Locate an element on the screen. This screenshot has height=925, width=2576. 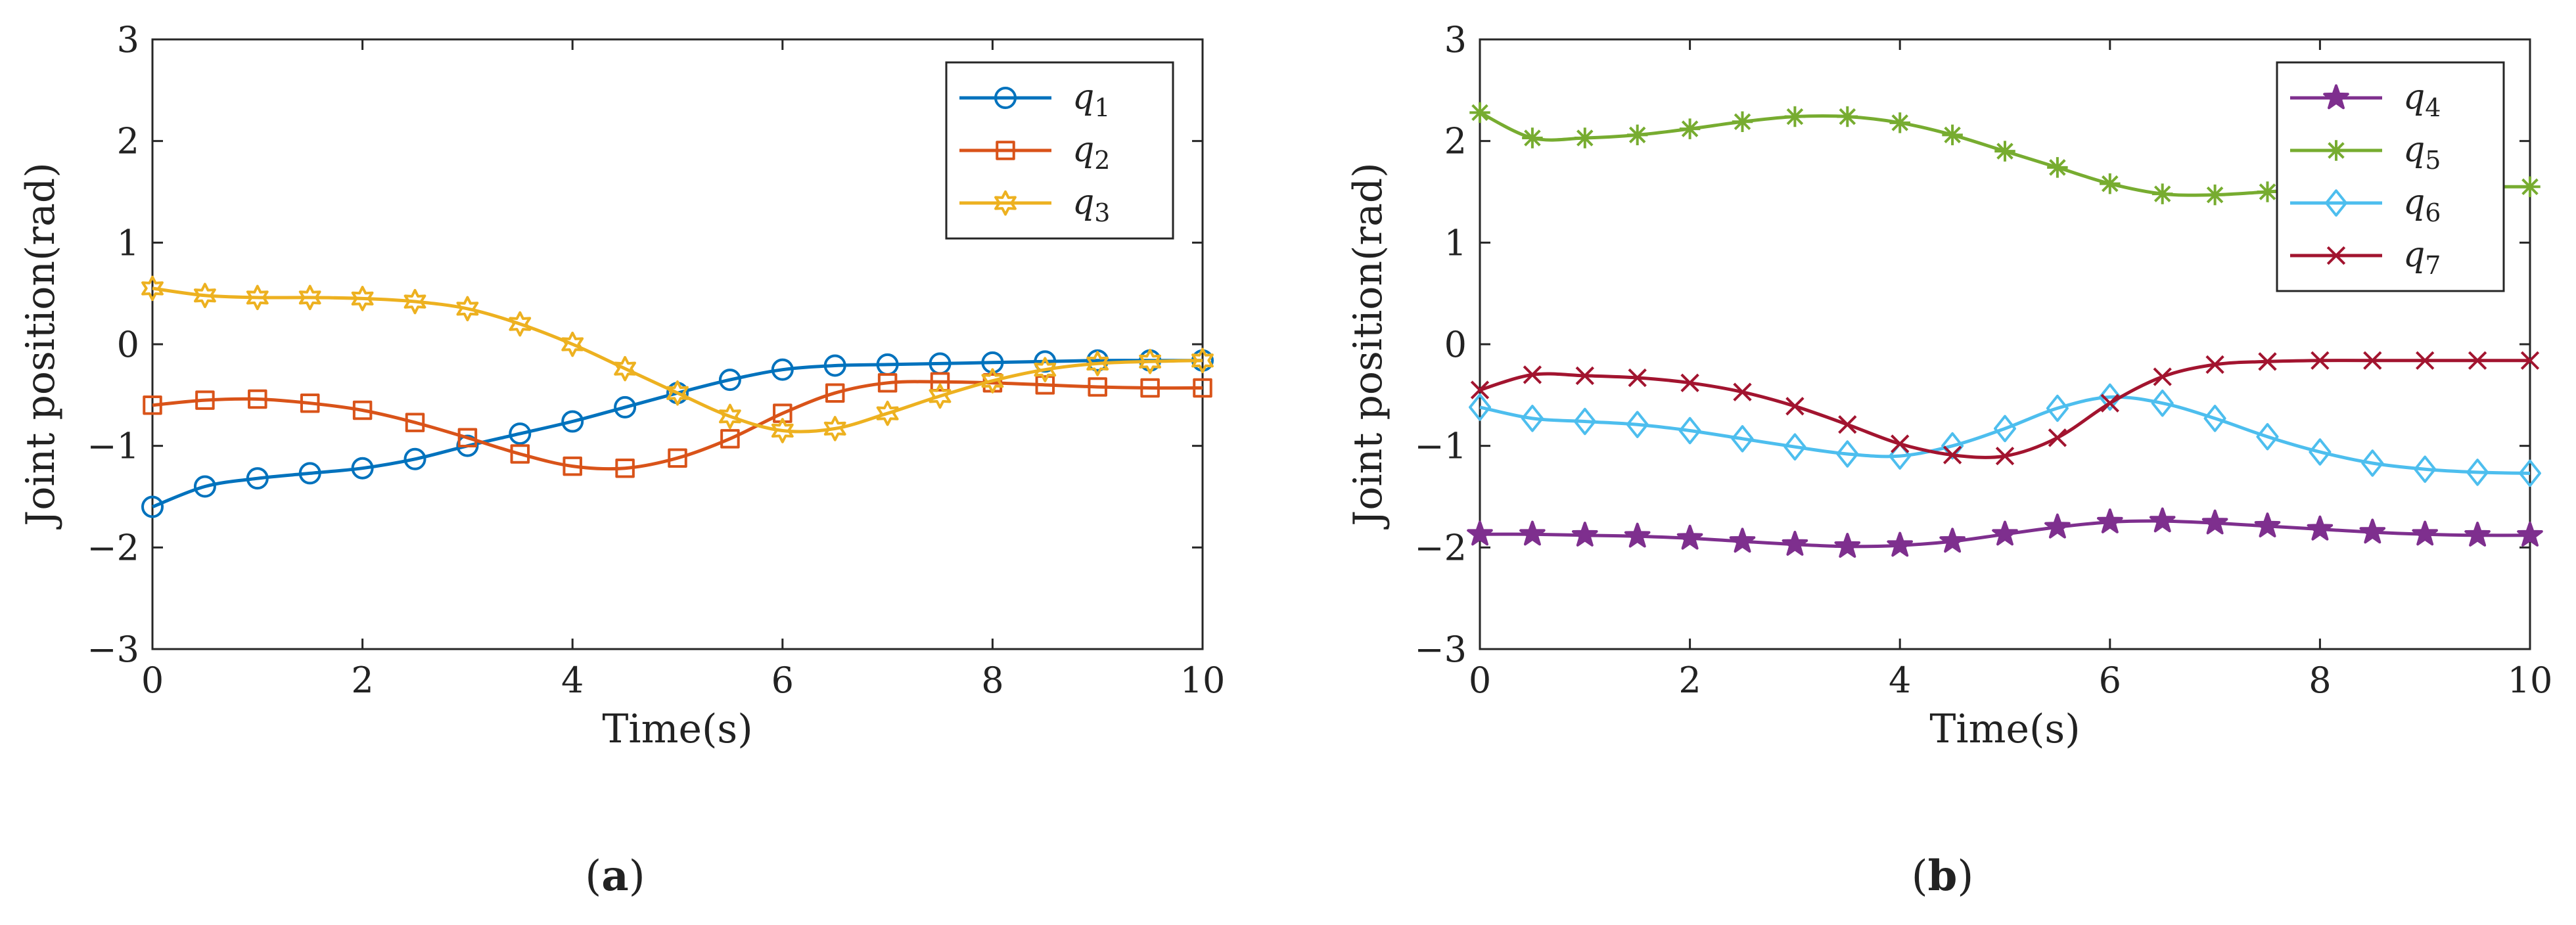
series-line-q3 is located at coordinates (677, 360).